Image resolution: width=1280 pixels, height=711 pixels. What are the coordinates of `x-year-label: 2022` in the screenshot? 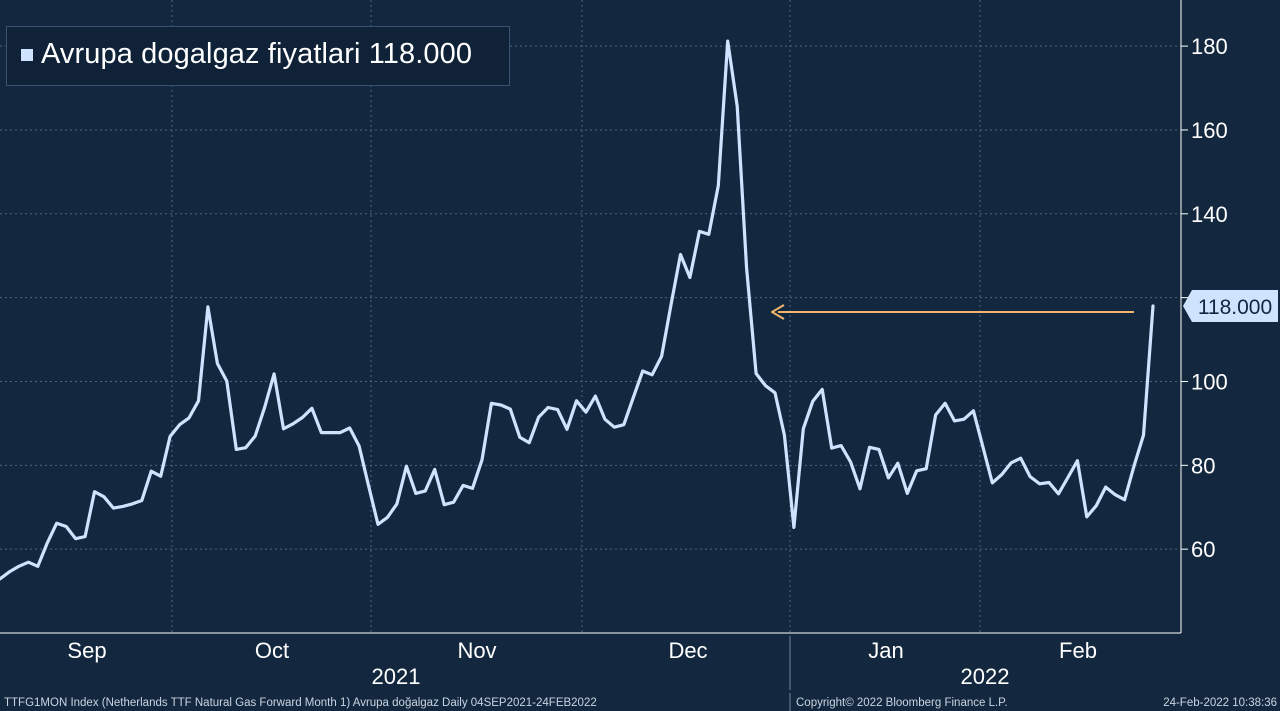 It's located at (985, 676).